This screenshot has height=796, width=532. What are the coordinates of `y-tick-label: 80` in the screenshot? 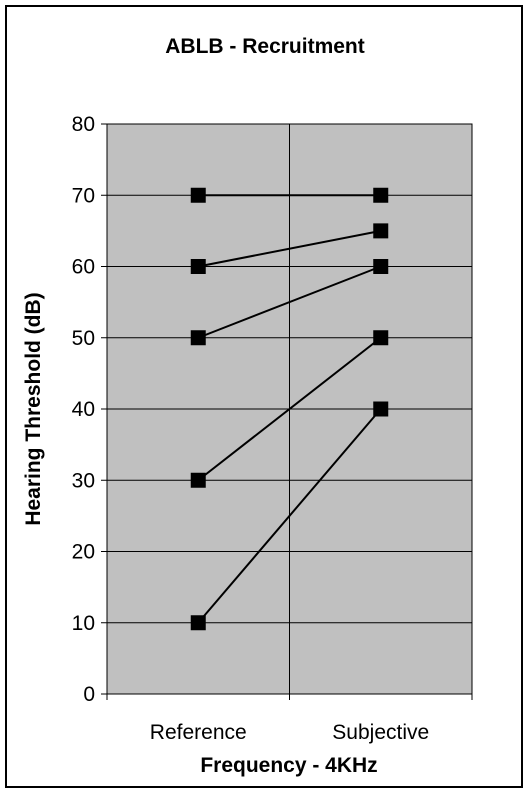 It's located at (83, 124).